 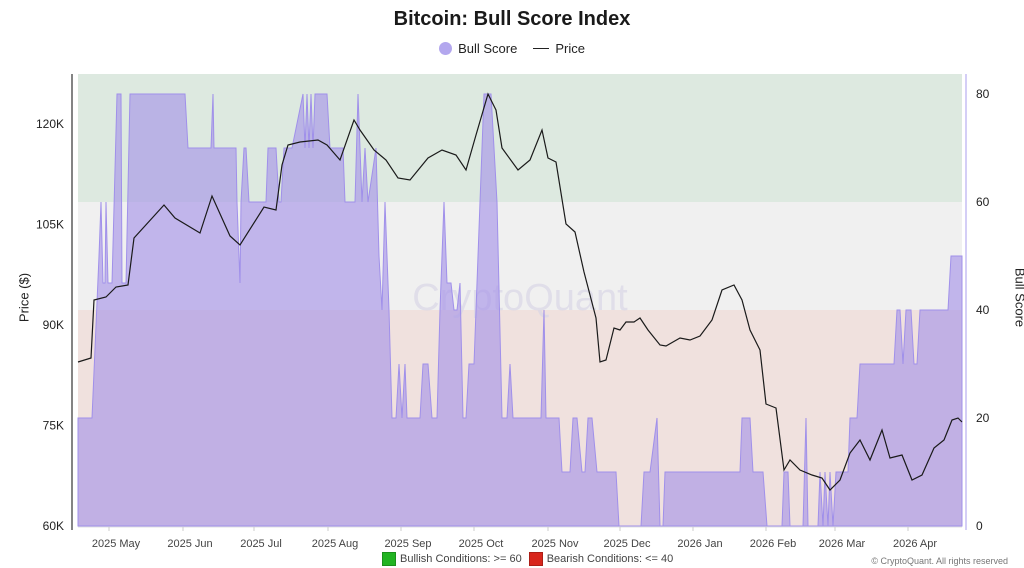 What do you see at coordinates (915, 544) in the screenshot?
I see `svg-text: 2026 Apr` at bounding box center [915, 544].